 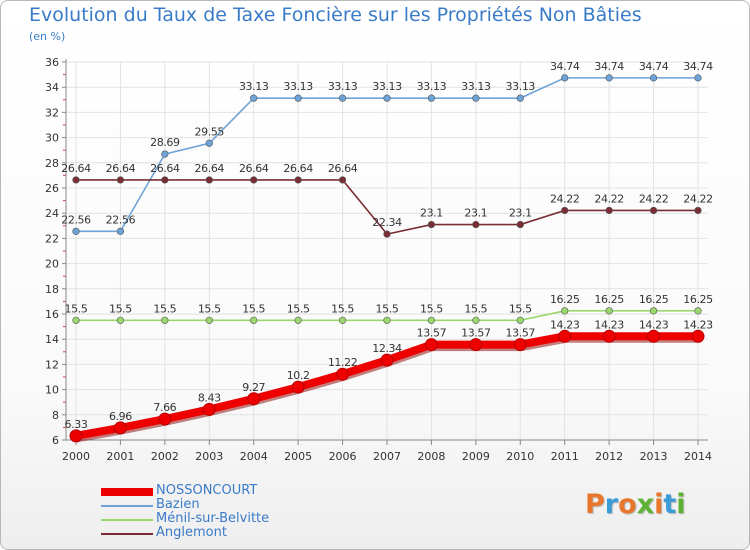 What do you see at coordinates (76, 456) in the screenshot?
I see `x-tick-label: 2000` at bounding box center [76, 456].